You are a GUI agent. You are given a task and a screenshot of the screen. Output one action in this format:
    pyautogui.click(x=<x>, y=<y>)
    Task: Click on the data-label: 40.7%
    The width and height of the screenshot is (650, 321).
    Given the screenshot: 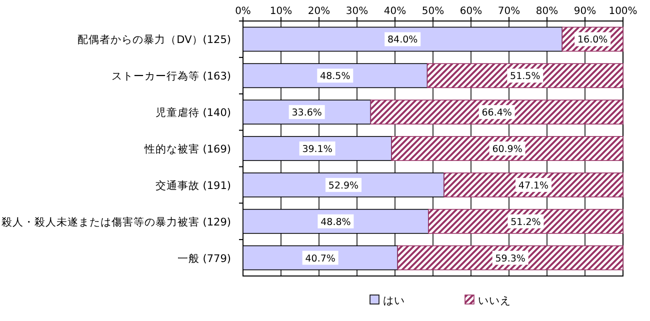 What is the action you would take?
    pyautogui.click(x=320, y=258)
    